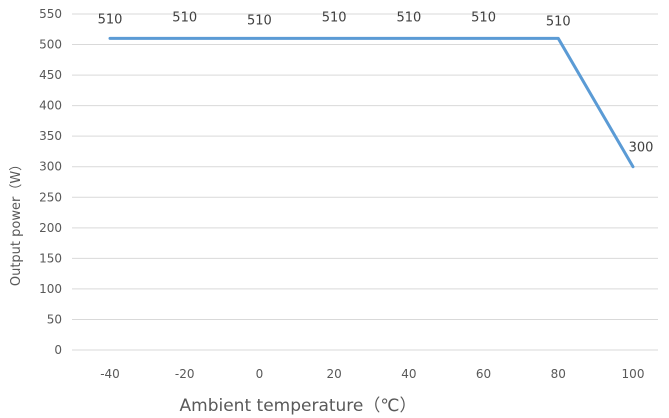  I want to click on y-tick-label: 0, so click(58, 350).